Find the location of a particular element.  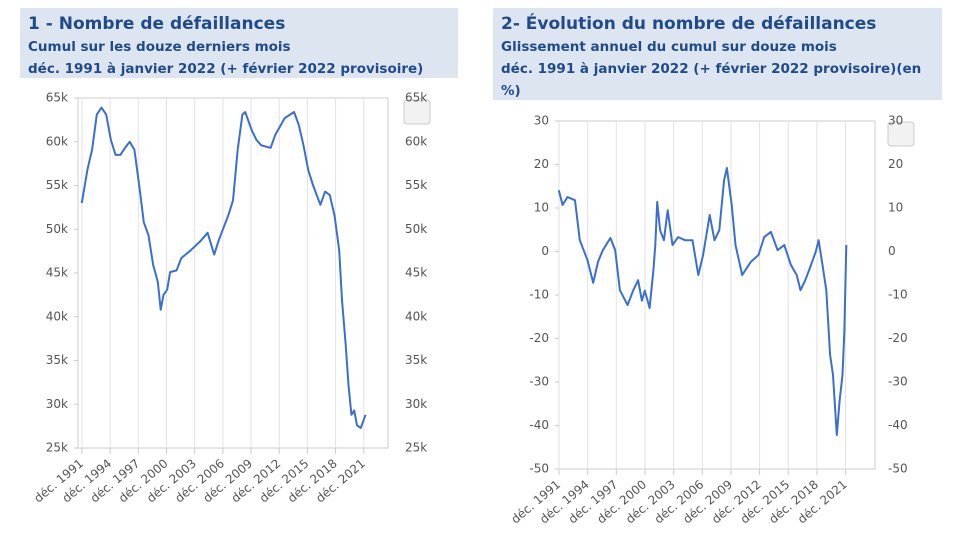

y2-tick-label: -40 is located at coordinates (898, 425).